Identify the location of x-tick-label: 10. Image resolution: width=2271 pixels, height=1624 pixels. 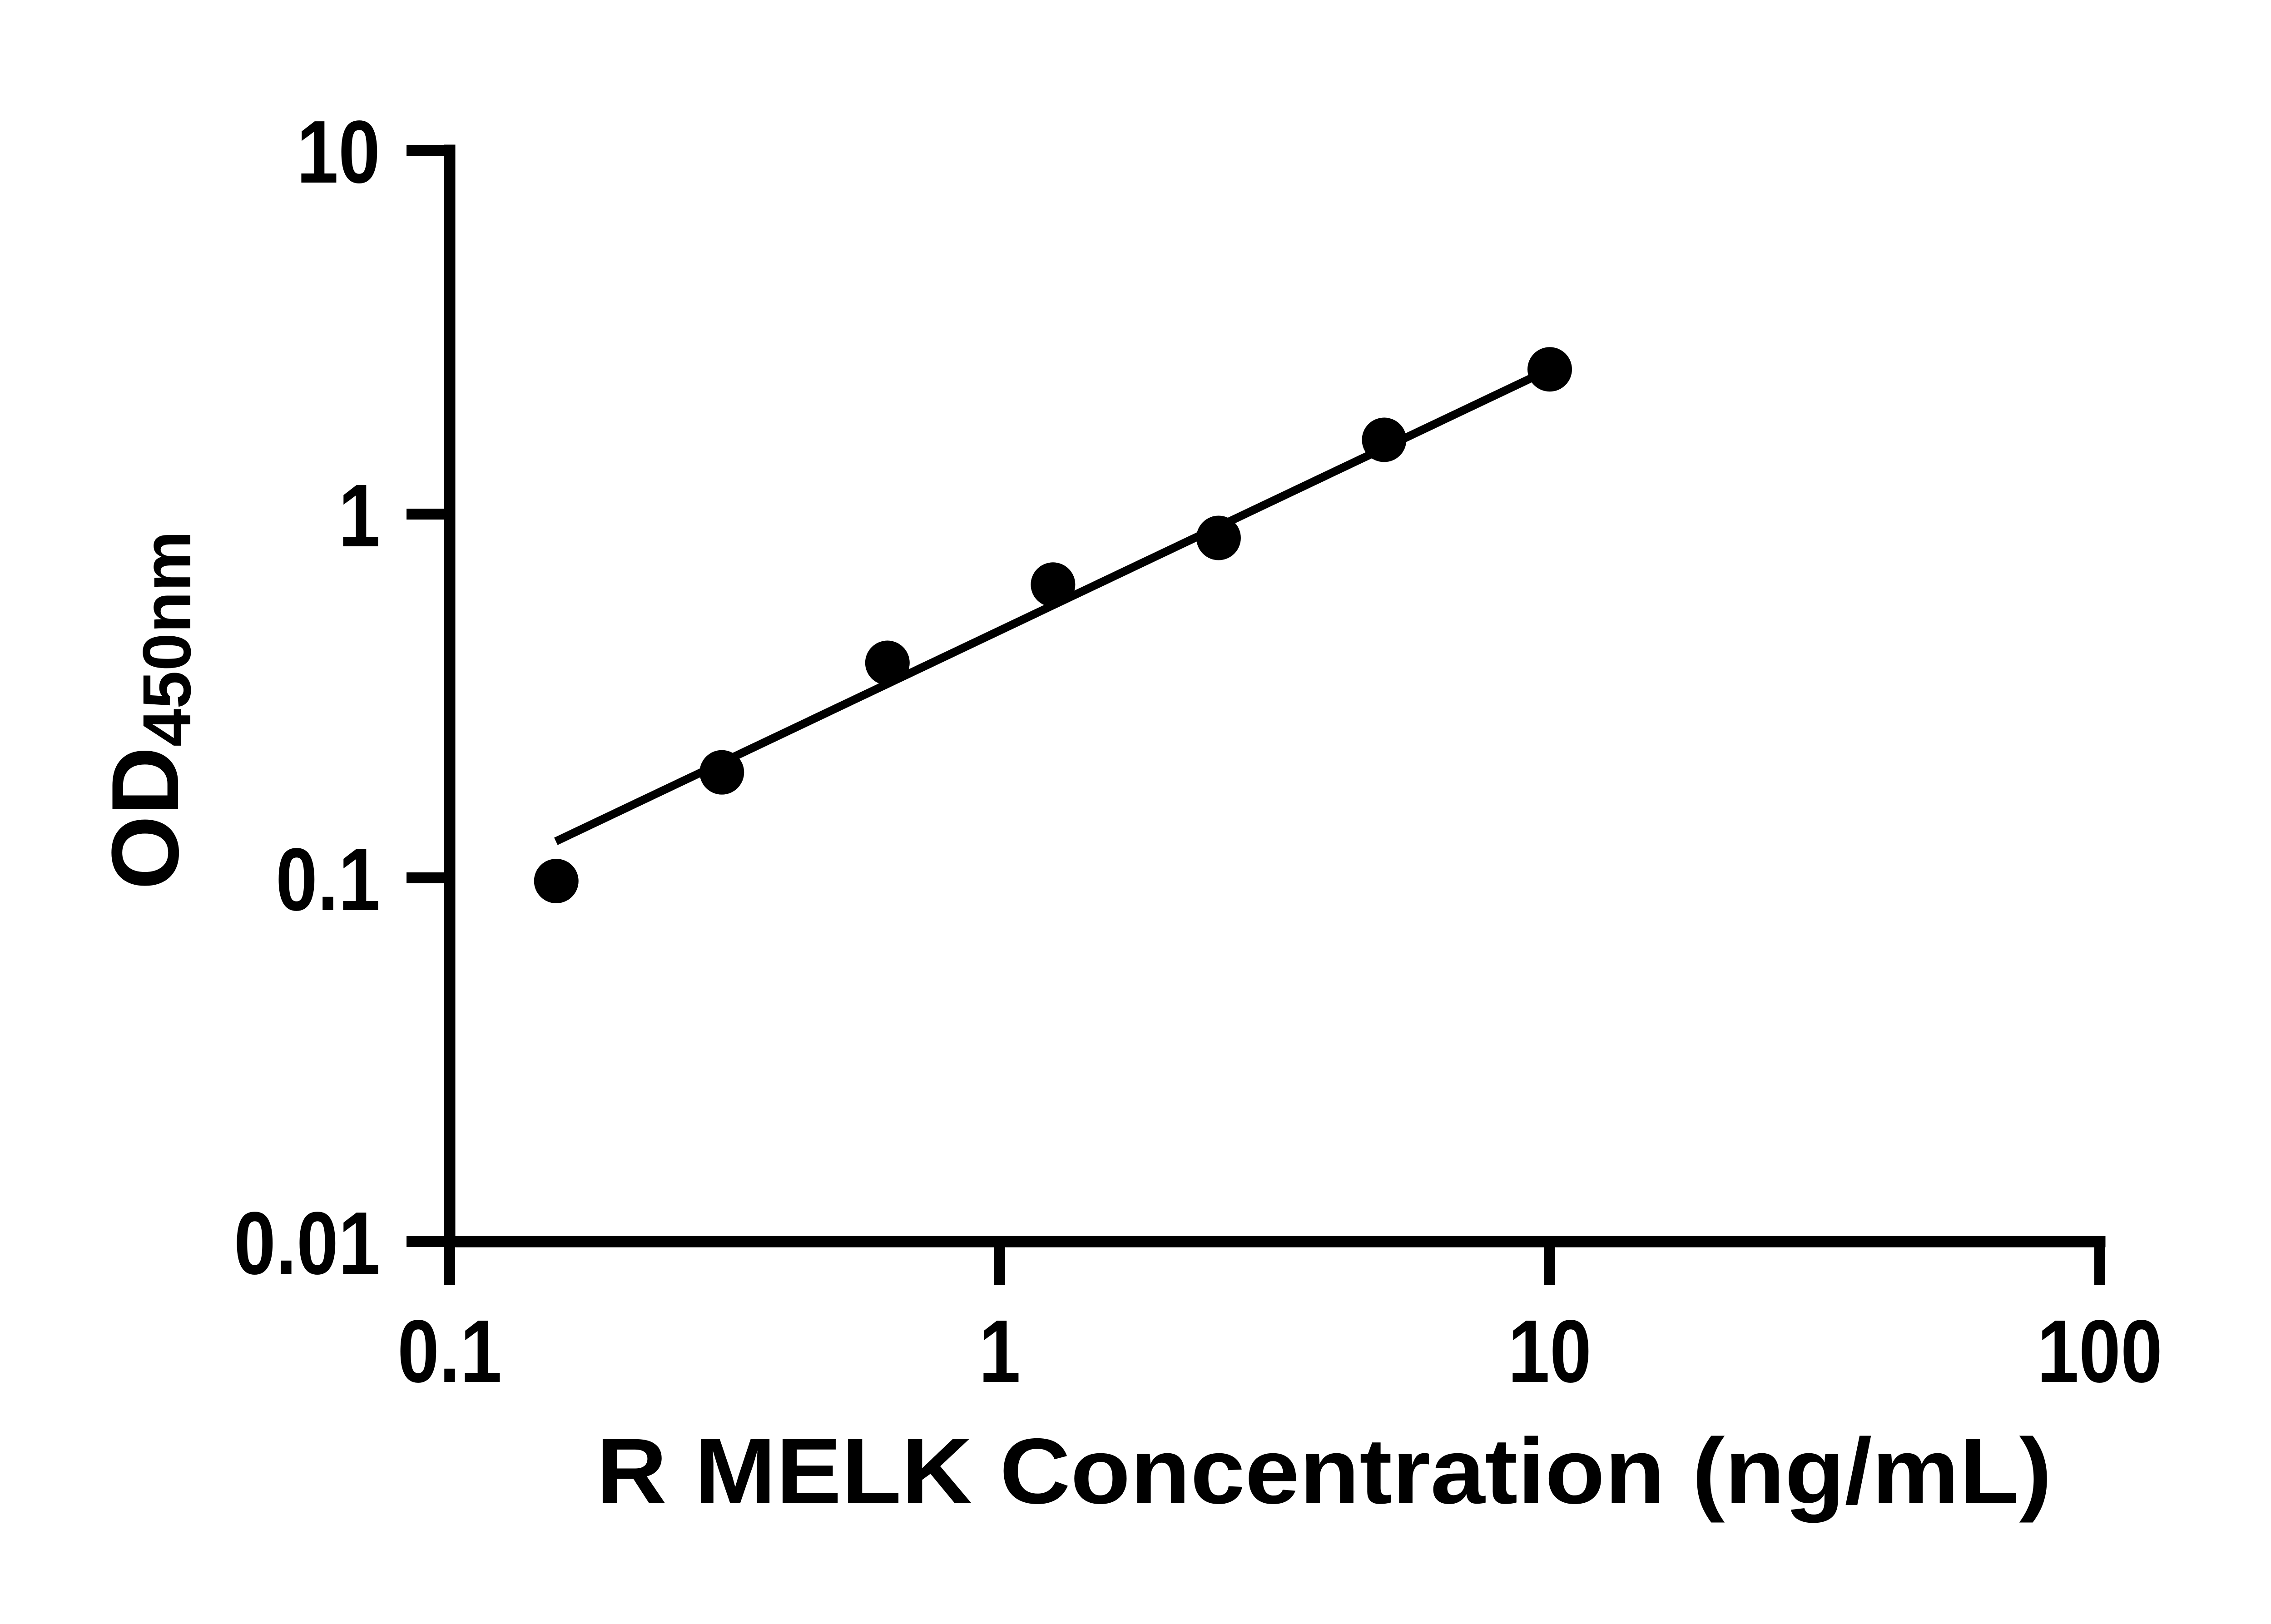
(1550, 1351).